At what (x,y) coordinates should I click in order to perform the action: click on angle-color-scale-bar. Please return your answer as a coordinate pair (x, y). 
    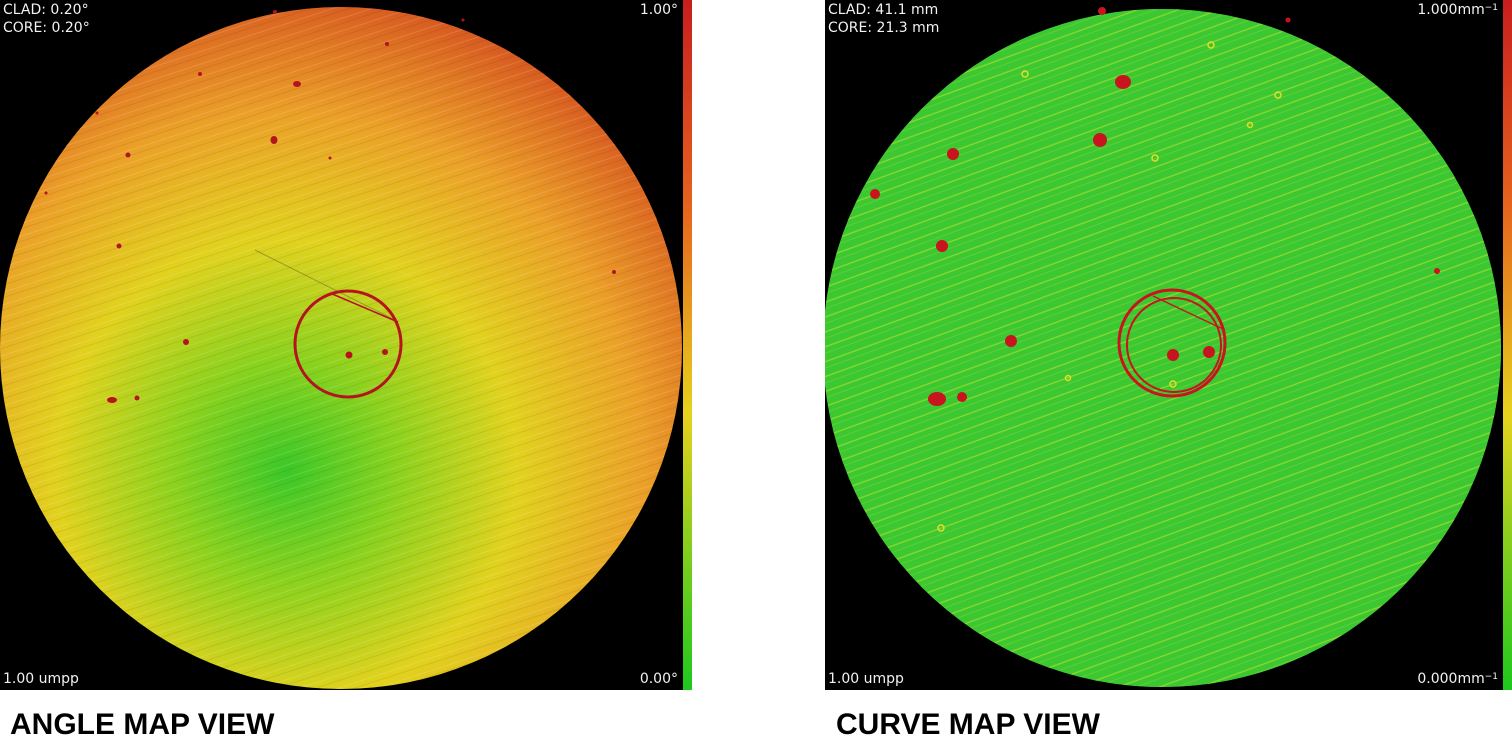
    Looking at the image, I should click on (687, 345).